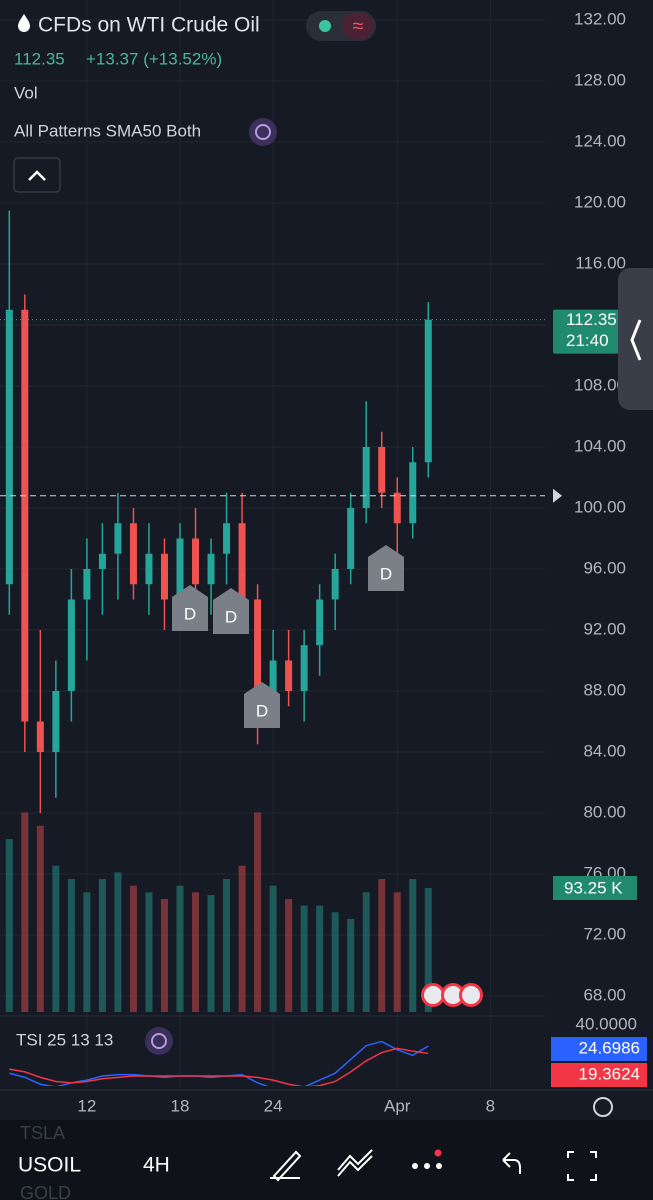  I want to click on indicator-icon, so click(263, 132).